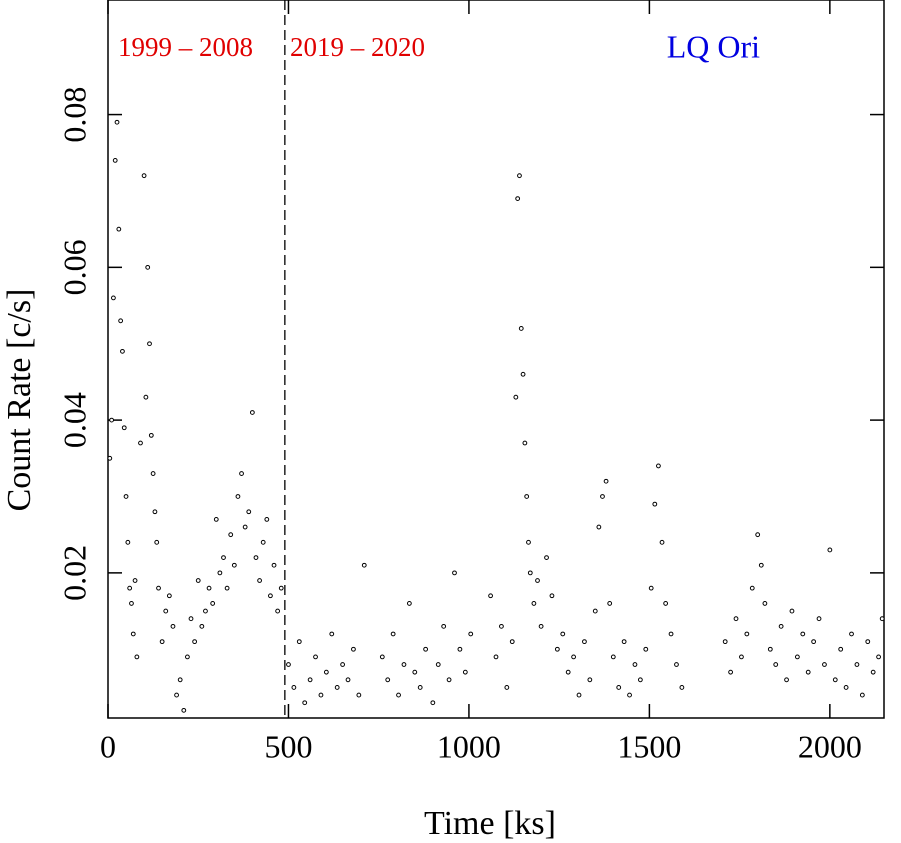 The width and height of the screenshot is (901, 843). Describe the element at coordinates (74, 573) in the screenshot. I see `y-tick-label: 0.02` at that location.